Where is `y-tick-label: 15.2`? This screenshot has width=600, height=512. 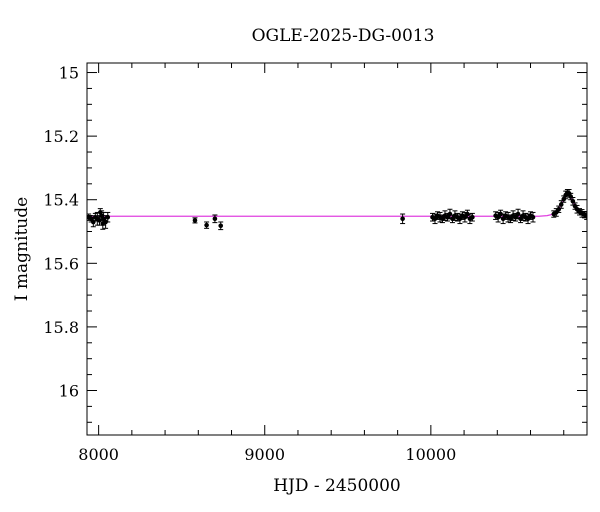 y-tick-label: 15.2 is located at coordinates (61, 136).